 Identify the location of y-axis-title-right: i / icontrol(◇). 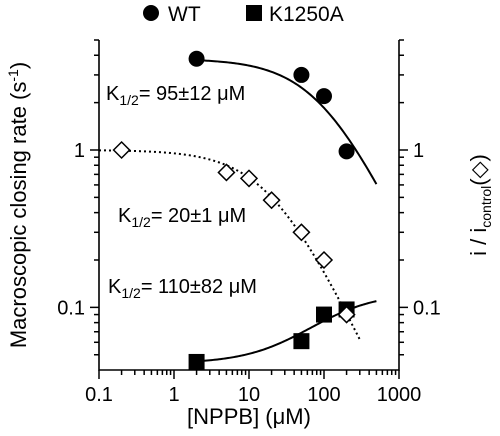
(480, 205).